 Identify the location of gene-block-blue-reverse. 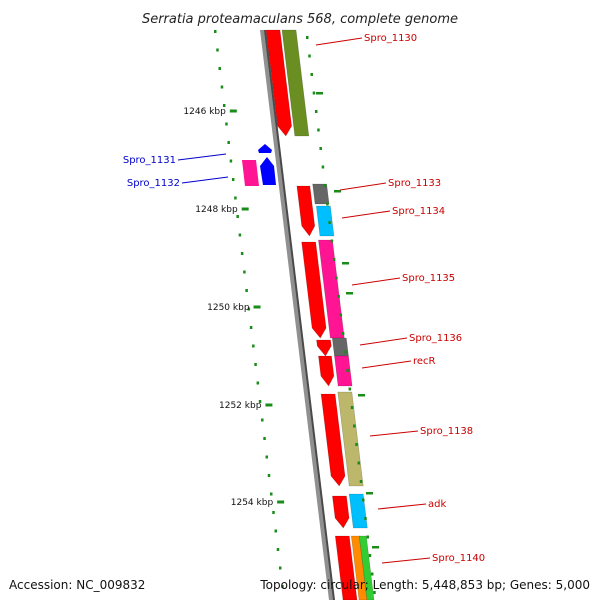
(268, 171).